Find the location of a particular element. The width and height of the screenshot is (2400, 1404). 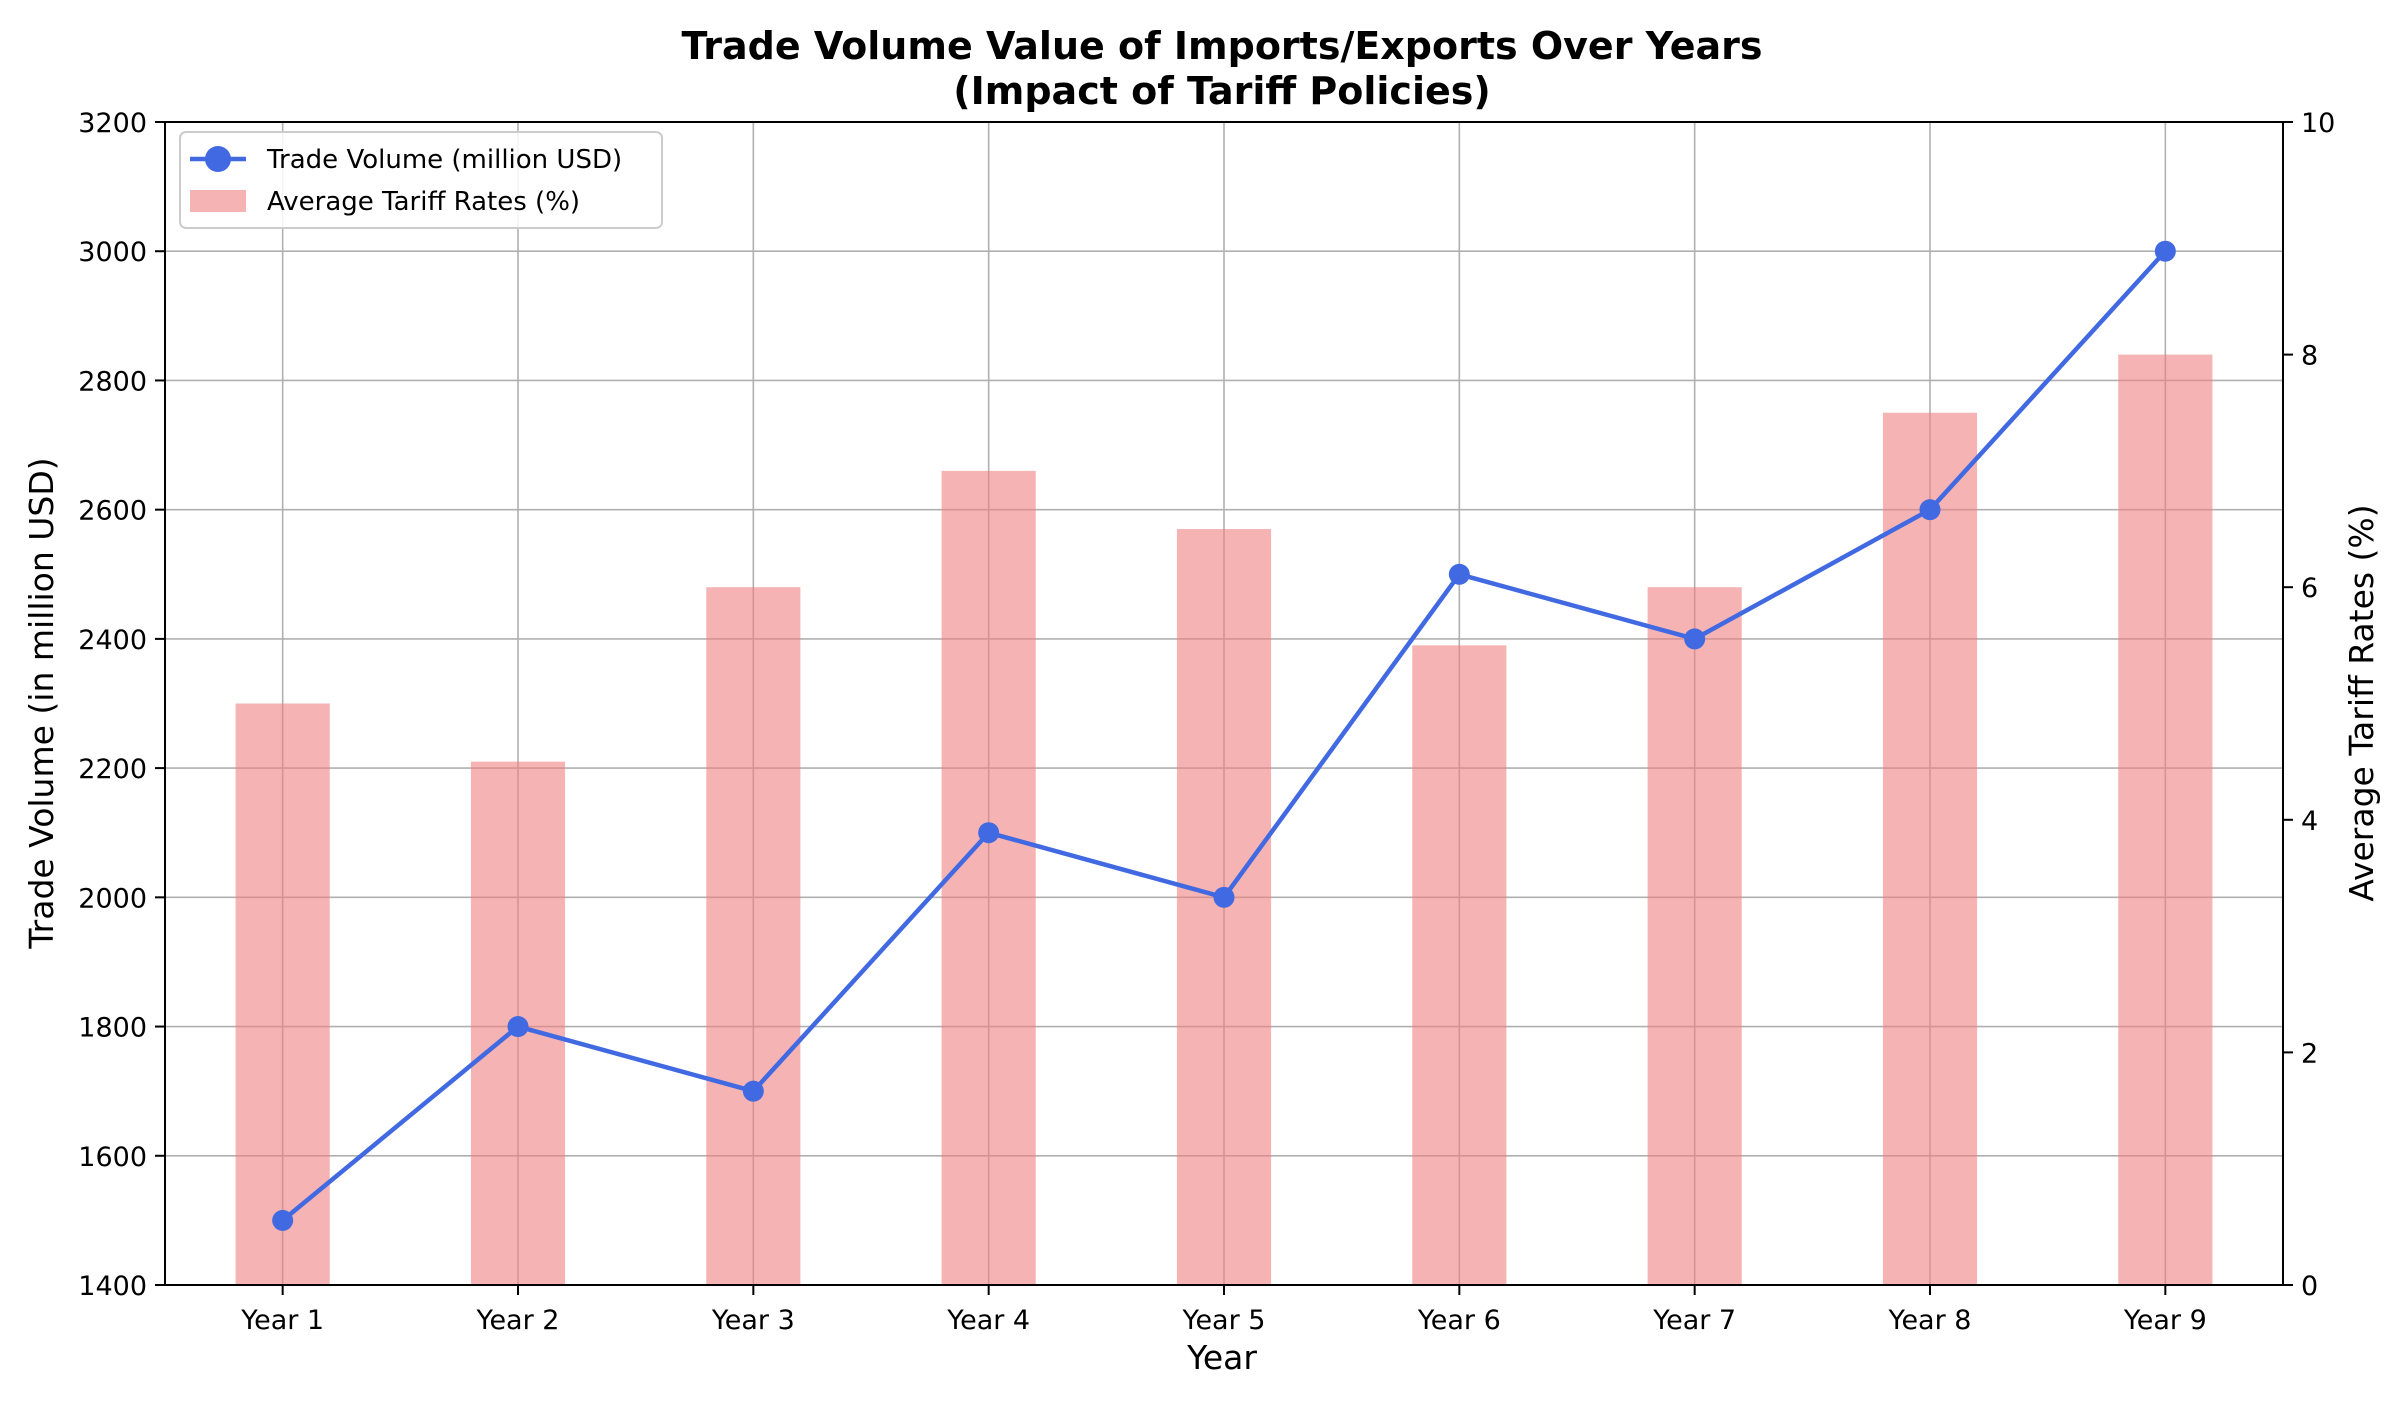

legend-label-trade-volume: Trade Volume (million USD) is located at coordinates (444, 160).